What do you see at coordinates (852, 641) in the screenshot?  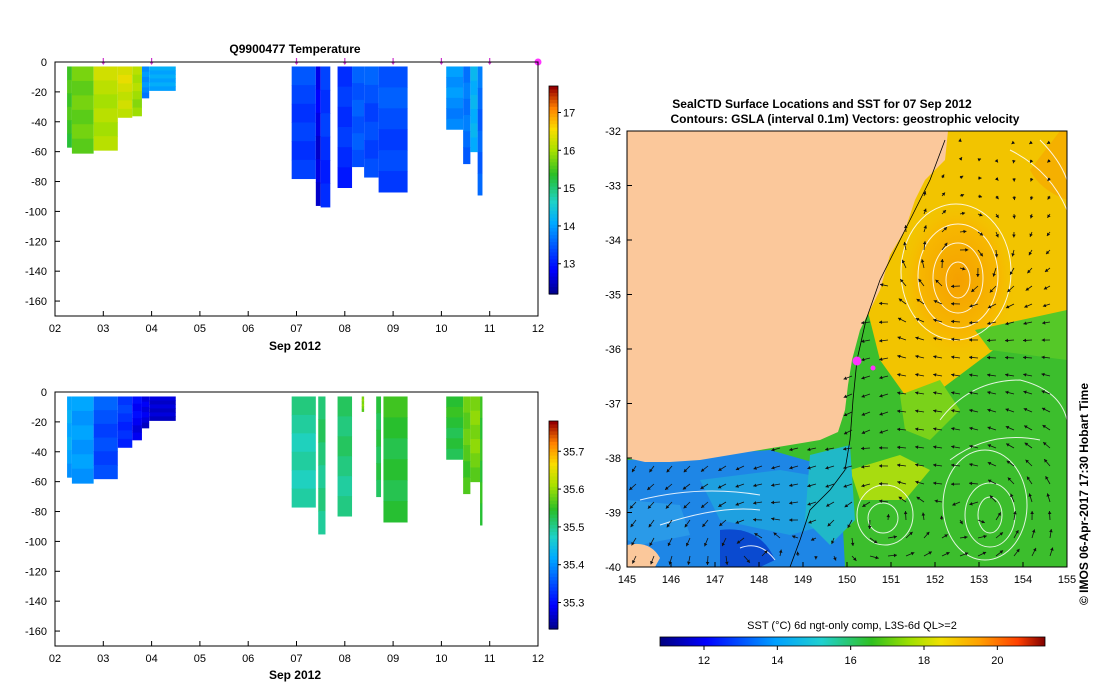 I see `sst-colorbar` at bounding box center [852, 641].